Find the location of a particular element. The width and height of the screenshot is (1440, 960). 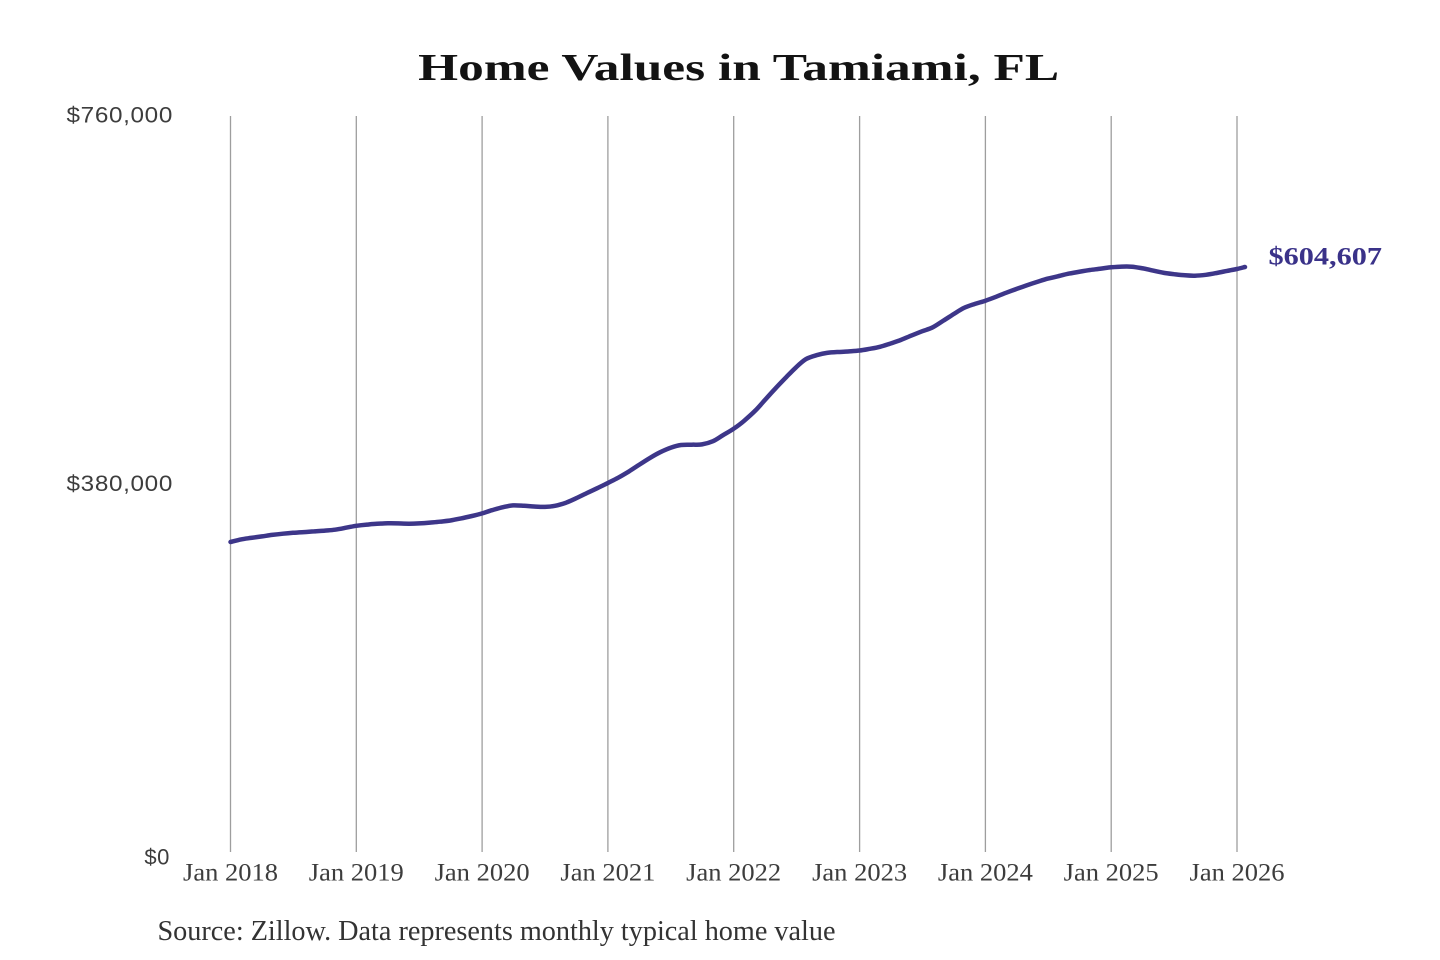

svg-text: Jan 2026 is located at coordinates (1237, 873).